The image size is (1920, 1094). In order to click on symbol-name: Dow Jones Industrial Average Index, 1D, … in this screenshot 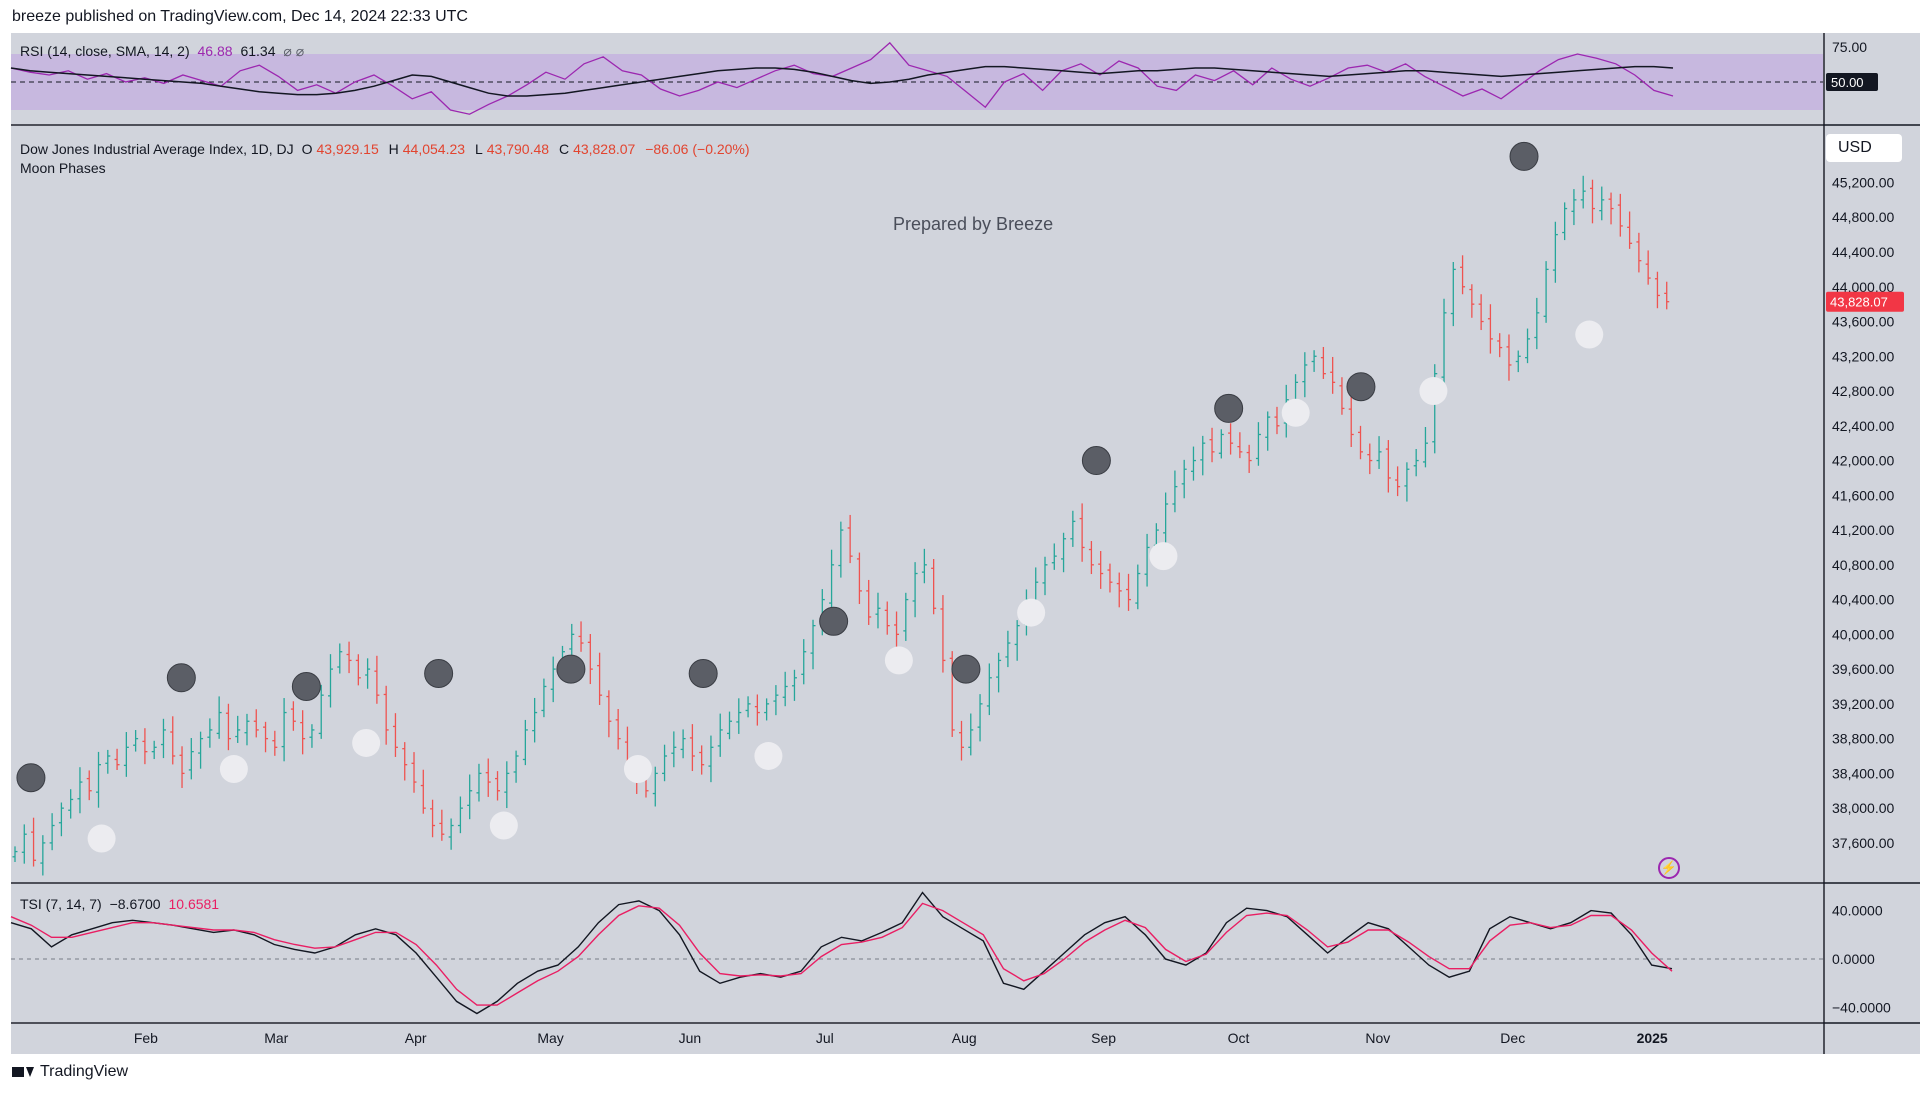, I will do `click(157, 149)`.